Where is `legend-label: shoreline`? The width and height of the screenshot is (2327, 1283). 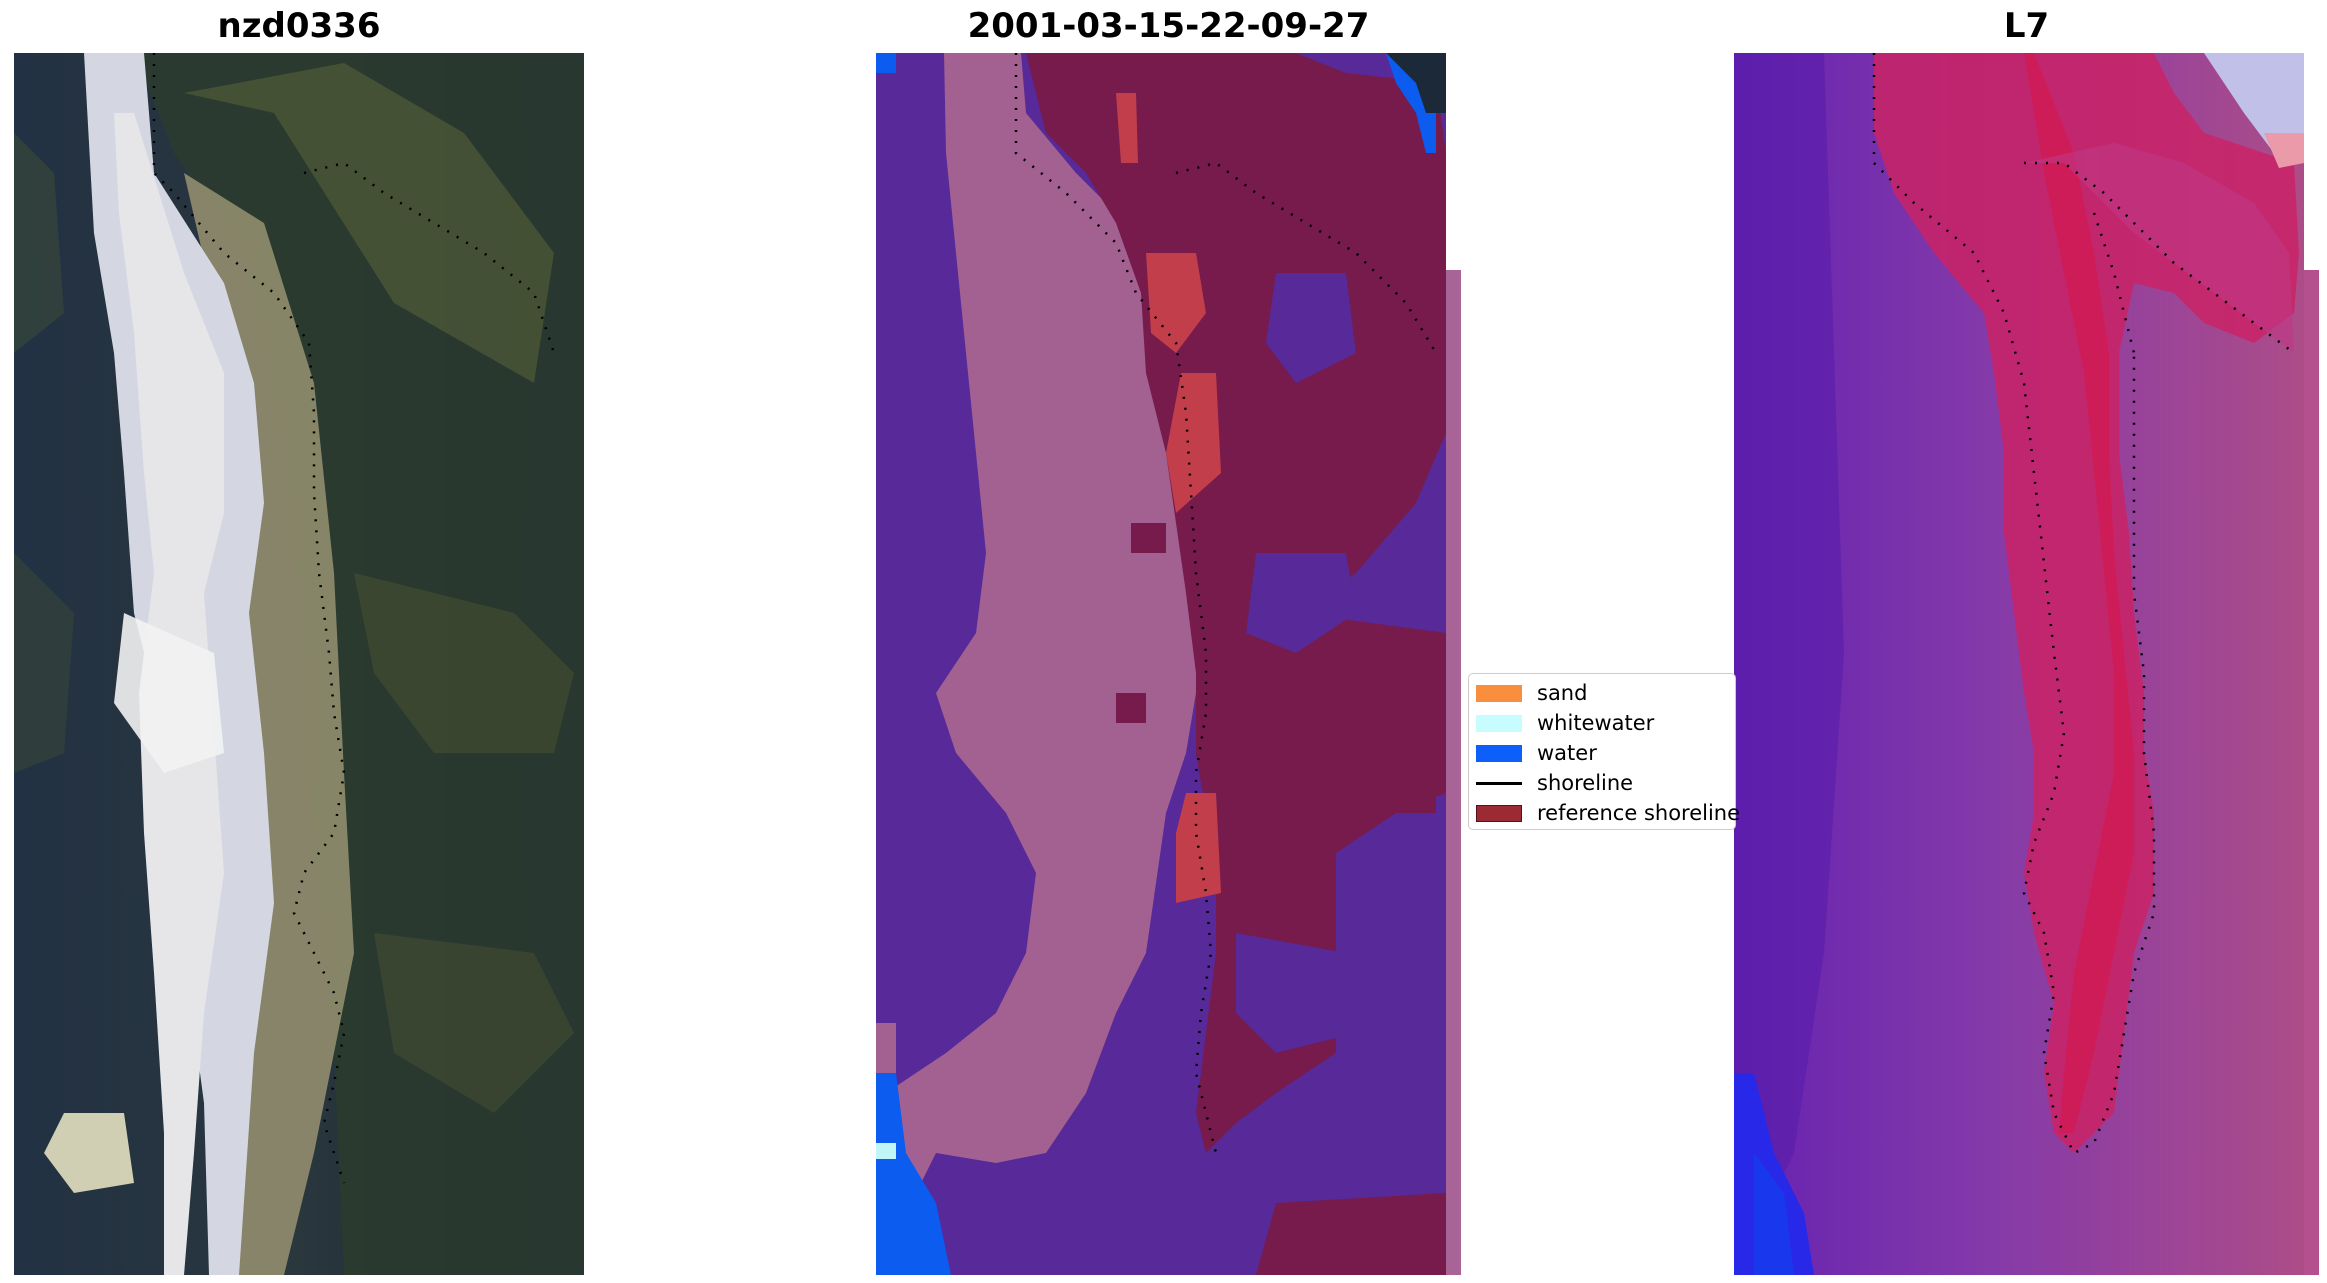 legend-label: shoreline is located at coordinates (1585, 783).